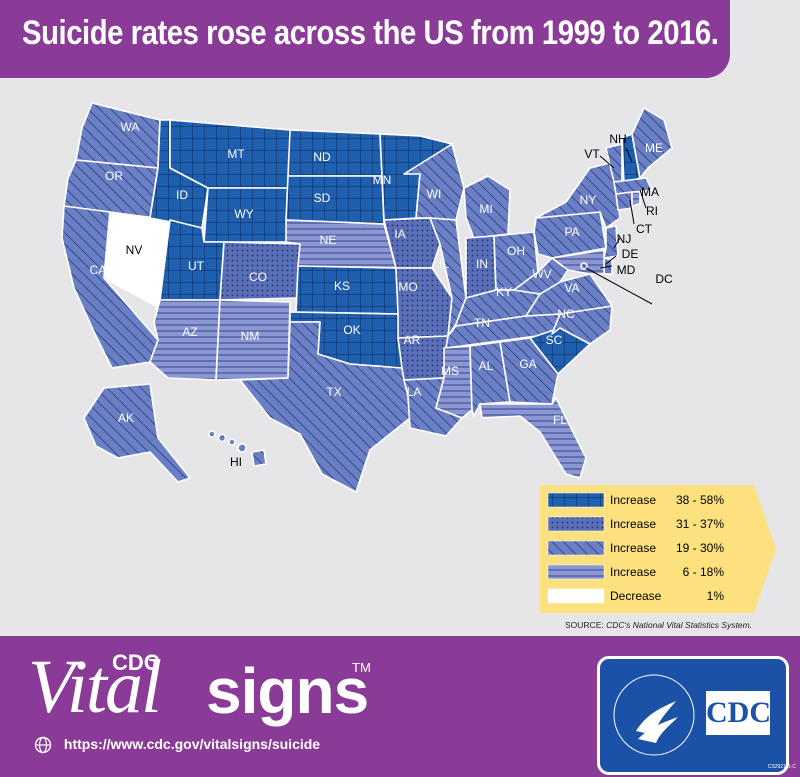  I want to click on legend-swatch-grid, so click(576, 500).